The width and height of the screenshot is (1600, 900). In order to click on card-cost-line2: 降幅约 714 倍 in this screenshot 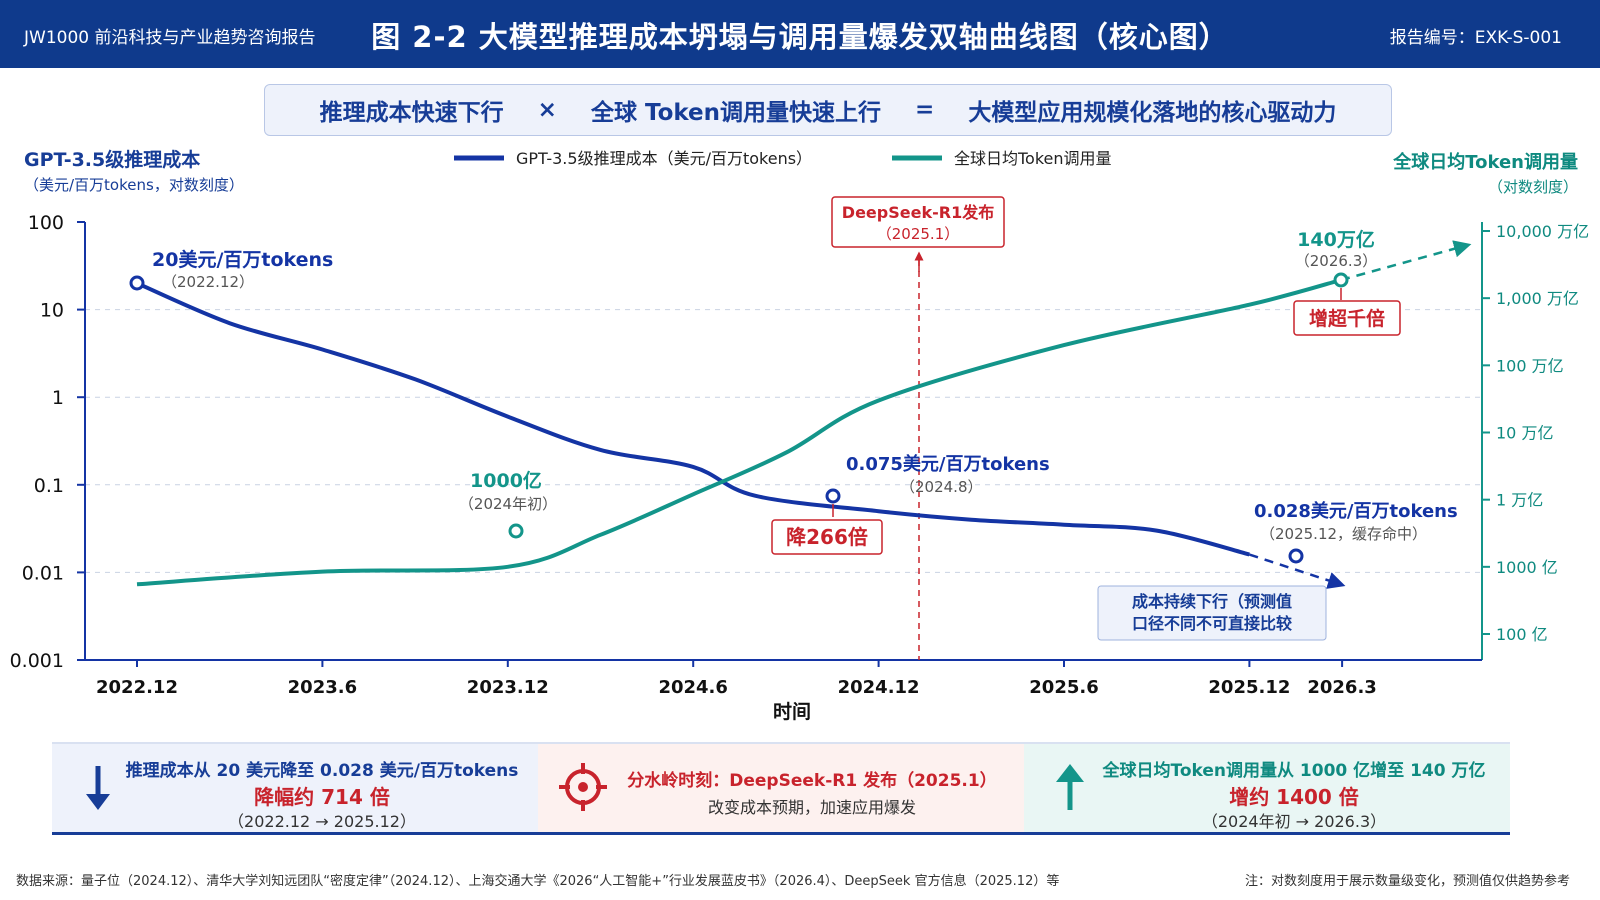, I will do `click(322, 797)`.